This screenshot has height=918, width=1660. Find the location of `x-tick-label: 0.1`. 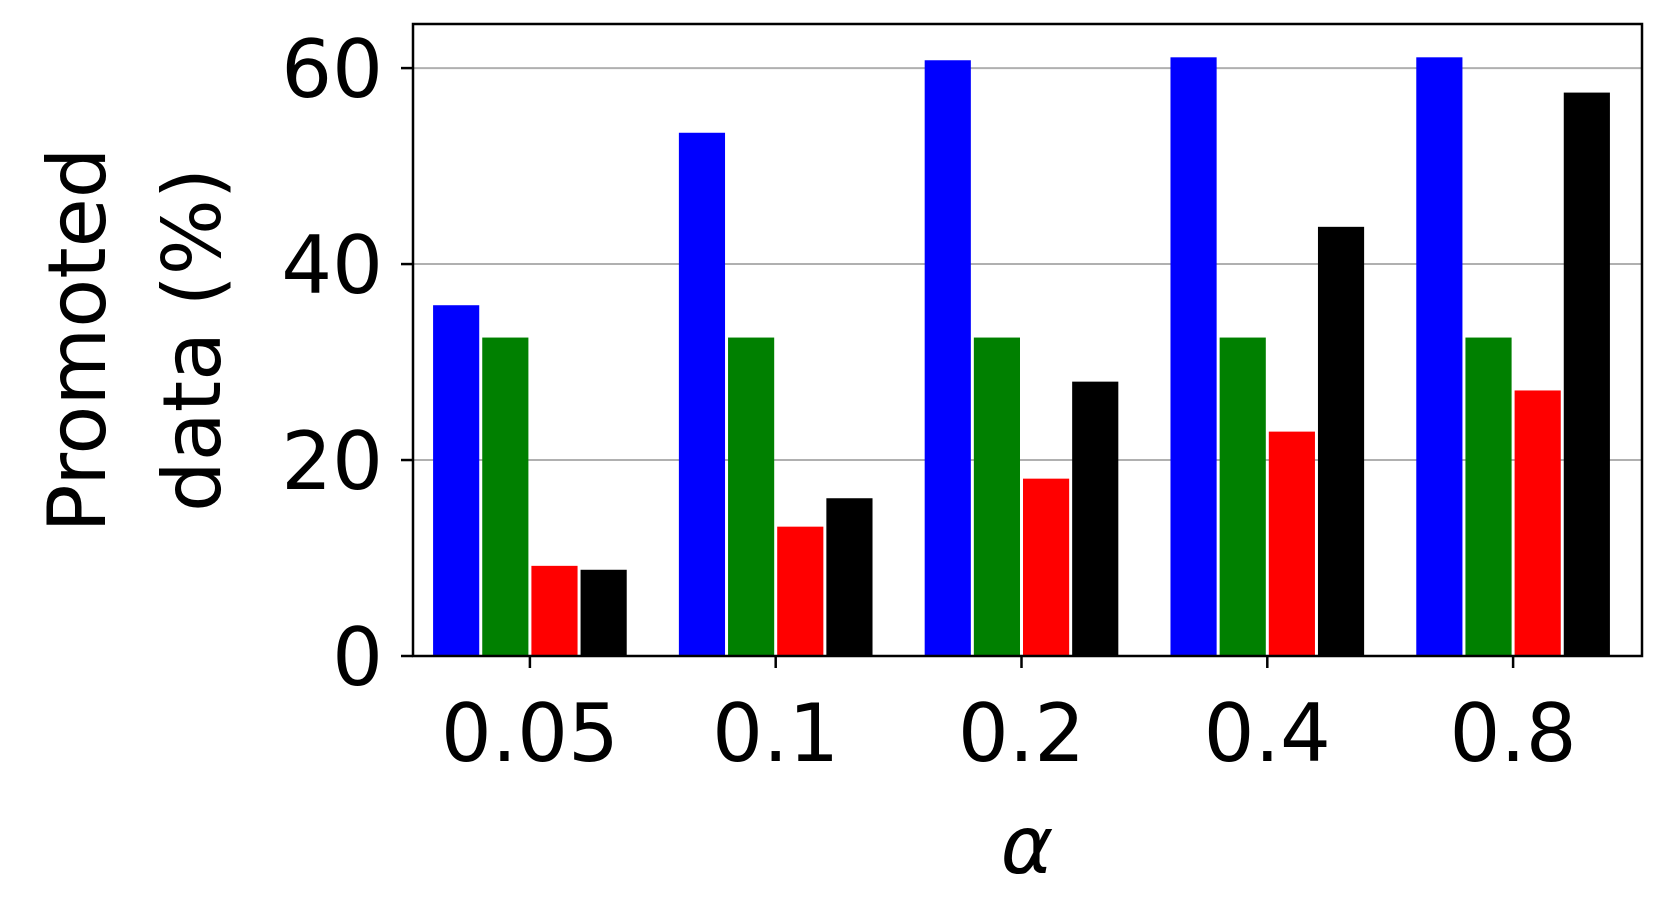

x-tick-label: 0.1 is located at coordinates (775, 733).